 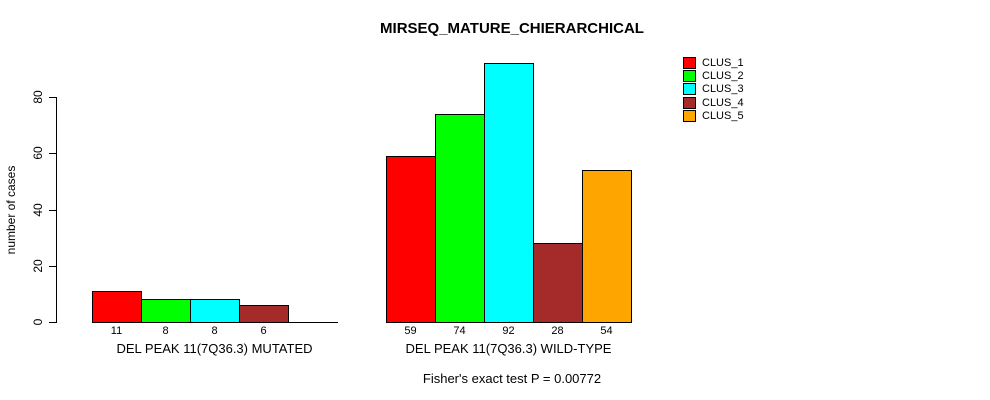 I want to click on chart-title: MIRSEQ_MATURE_CHIERARCHICAL, so click(x=512, y=28).